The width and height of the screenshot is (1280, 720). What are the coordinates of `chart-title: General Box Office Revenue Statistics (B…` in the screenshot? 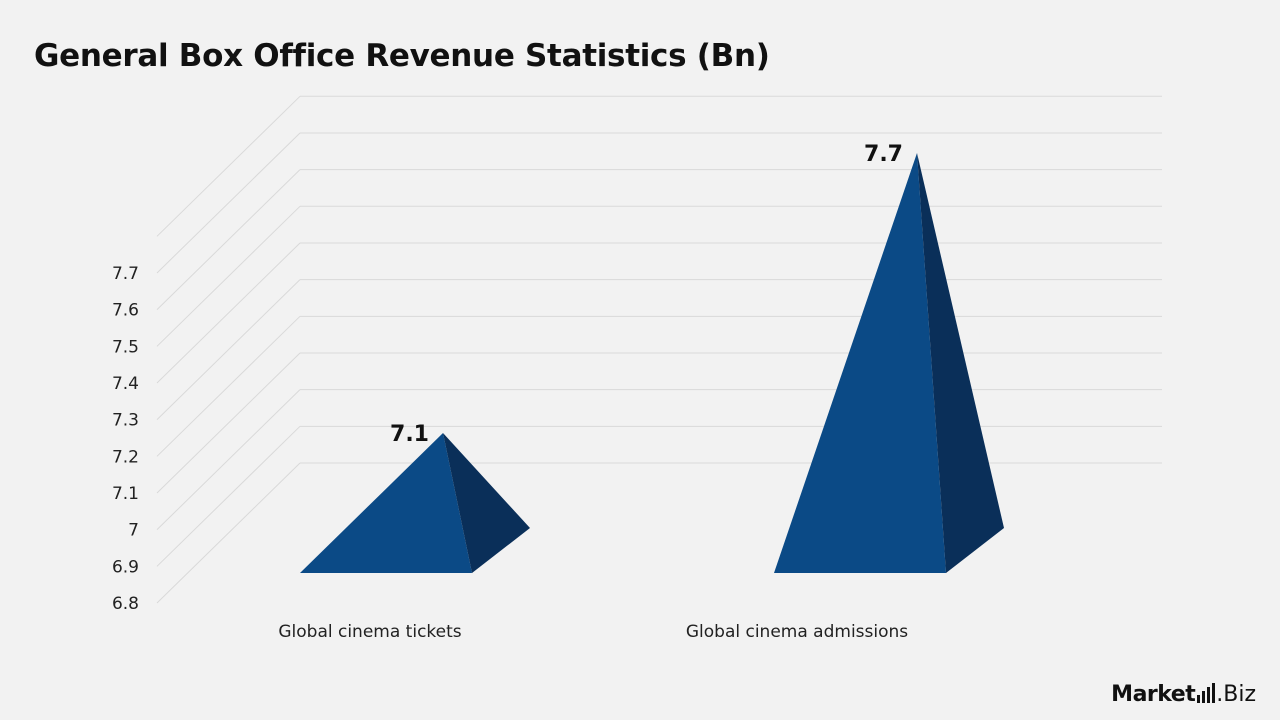 It's located at (402, 56).